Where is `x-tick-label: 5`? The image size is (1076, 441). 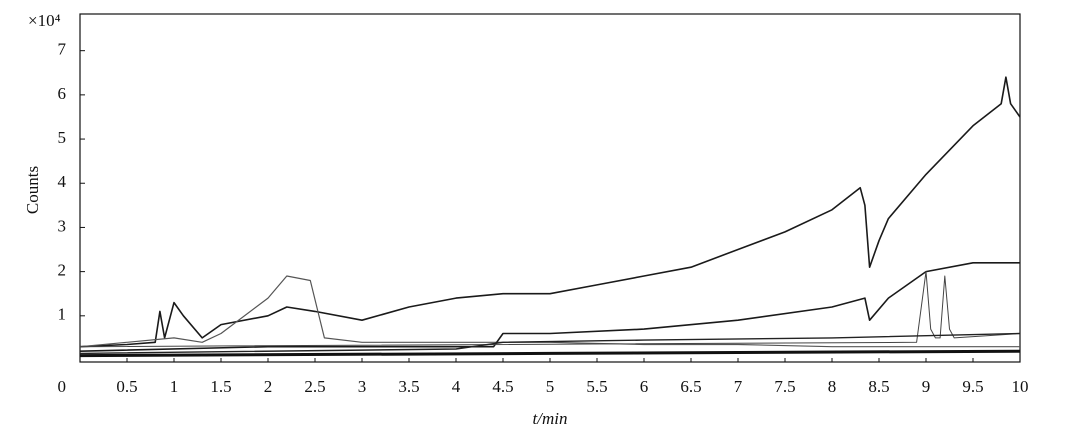
x-tick-label: 5 is located at coordinates (550, 386).